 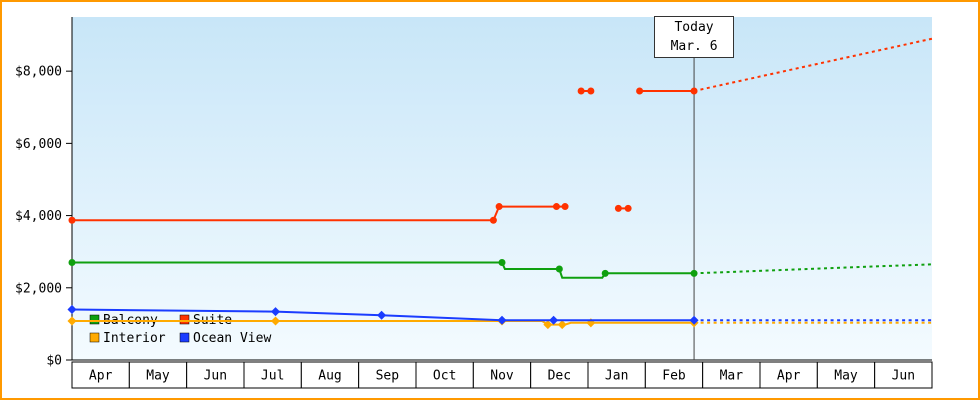 What do you see at coordinates (184, 337) in the screenshot?
I see `ocean-view-swatch` at bounding box center [184, 337].